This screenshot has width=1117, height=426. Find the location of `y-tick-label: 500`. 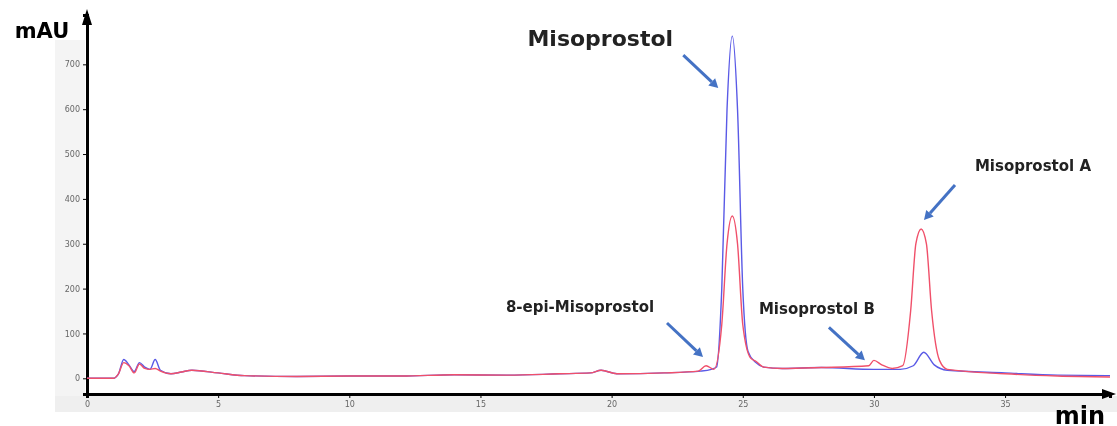

y-tick-label: 500 is located at coordinates (72, 155).